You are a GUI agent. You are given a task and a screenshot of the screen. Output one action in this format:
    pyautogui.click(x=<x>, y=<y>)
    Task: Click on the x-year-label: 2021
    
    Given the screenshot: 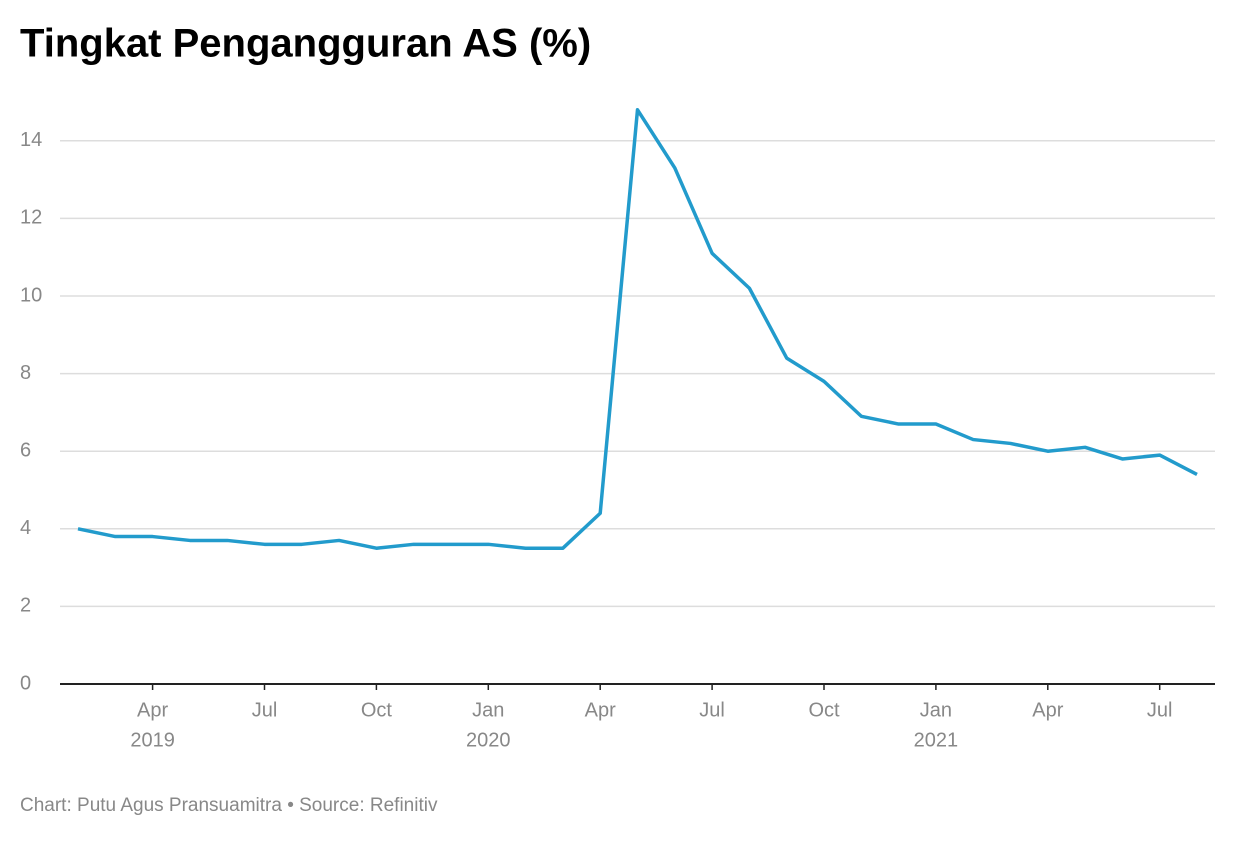 What is the action you would take?
    pyautogui.click(x=936, y=740)
    